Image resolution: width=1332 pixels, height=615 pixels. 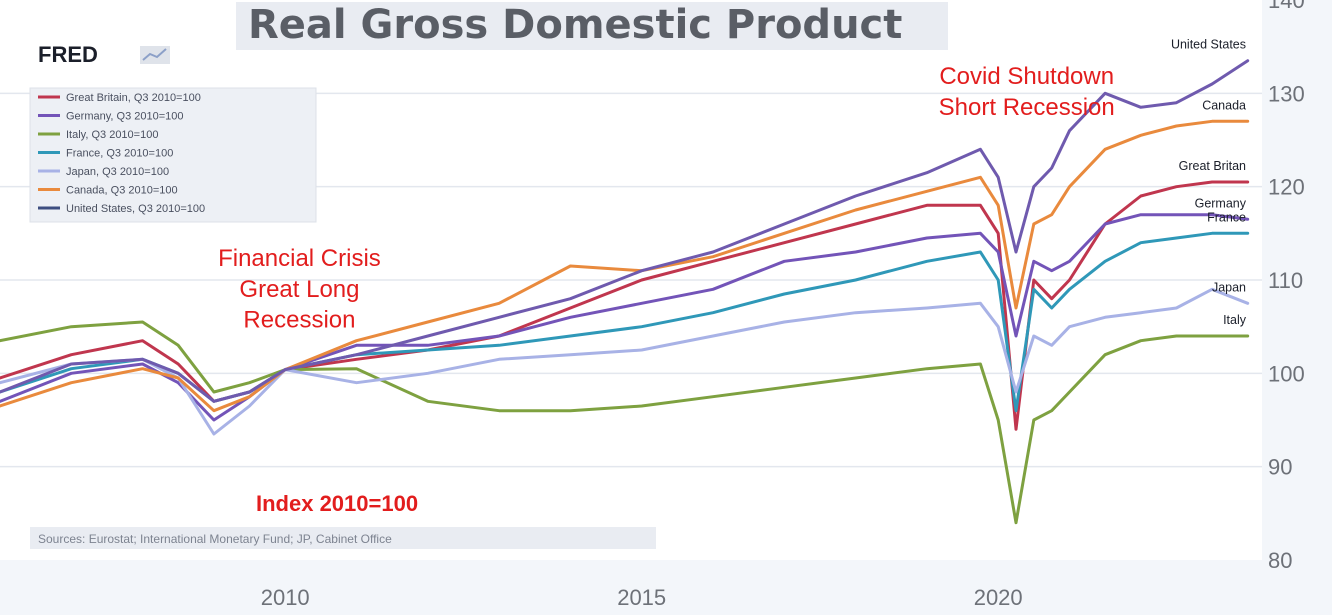 What do you see at coordinates (117, 172) in the screenshot?
I see `legend-entry-4: Japan, Q3 2010=100` at bounding box center [117, 172].